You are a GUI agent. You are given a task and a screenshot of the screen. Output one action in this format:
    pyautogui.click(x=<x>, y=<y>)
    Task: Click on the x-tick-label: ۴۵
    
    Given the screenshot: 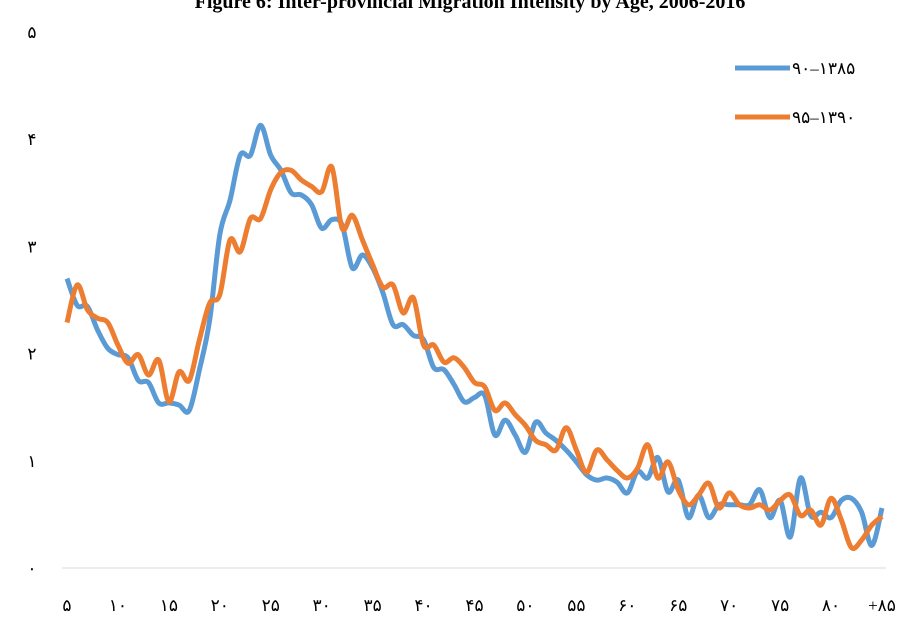 What is the action you would take?
    pyautogui.click(x=474, y=605)
    